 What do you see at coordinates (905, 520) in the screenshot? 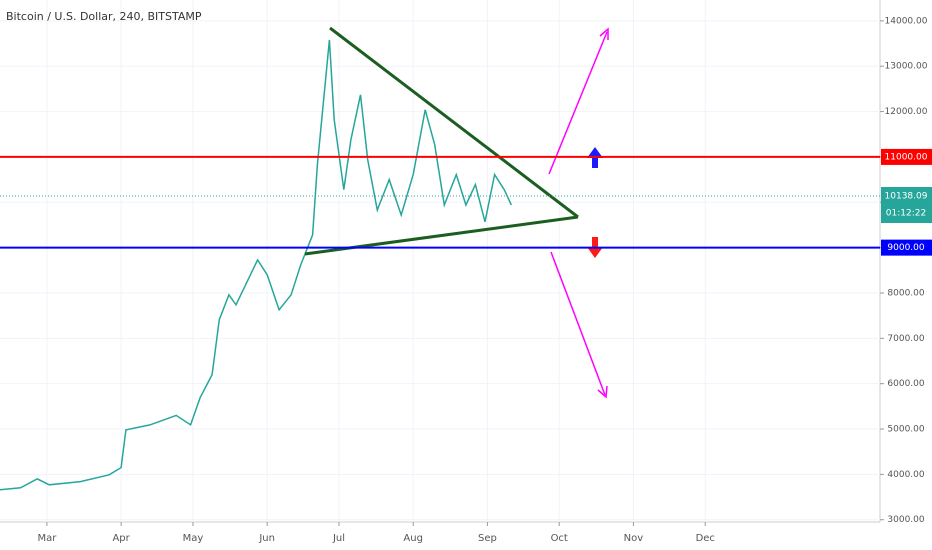
I see `y-tick-label: 3000.00` at bounding box center [905, 520].